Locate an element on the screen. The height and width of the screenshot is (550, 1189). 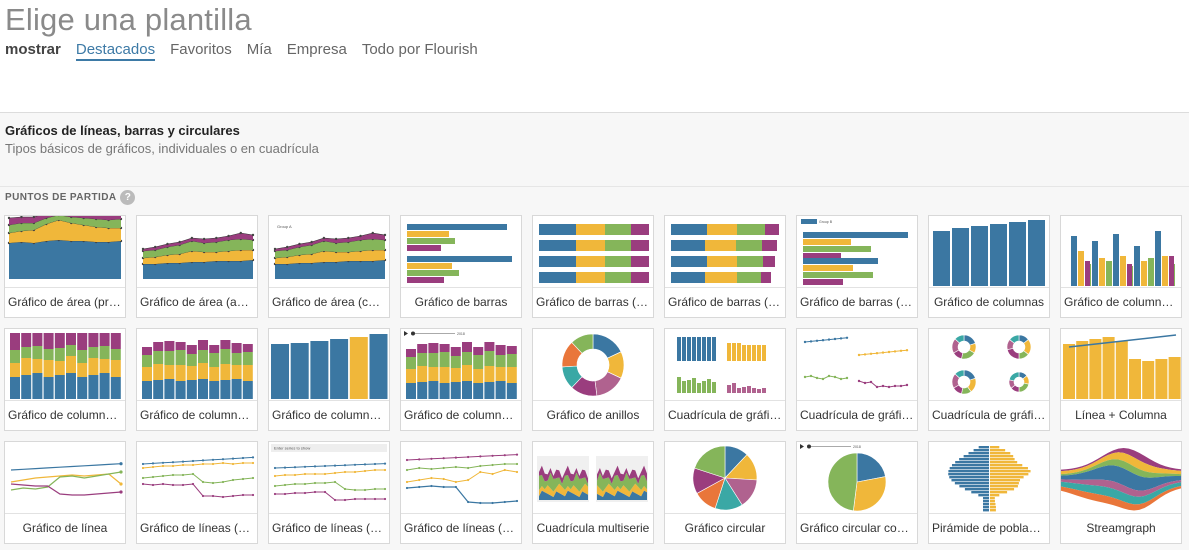
svg-text: Group B is located at coordinates (826, 222).